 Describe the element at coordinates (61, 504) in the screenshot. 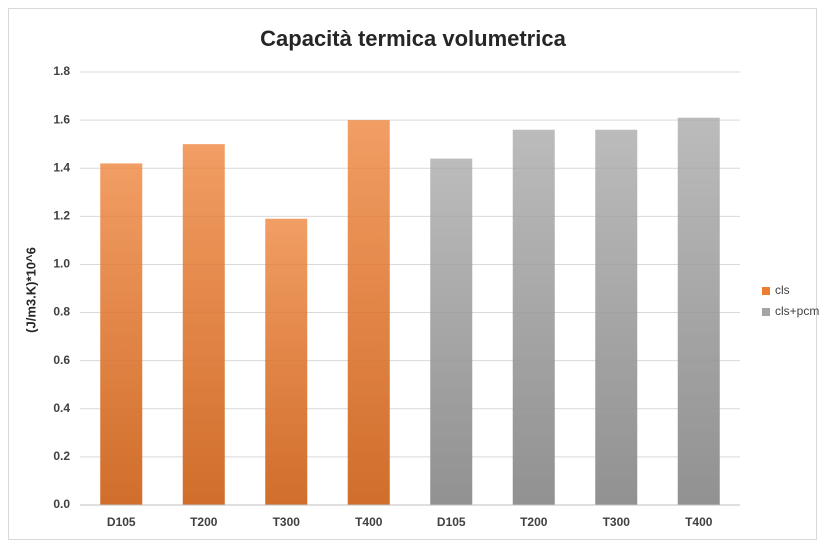

I see `y-tick-label: 0.0` at that location.